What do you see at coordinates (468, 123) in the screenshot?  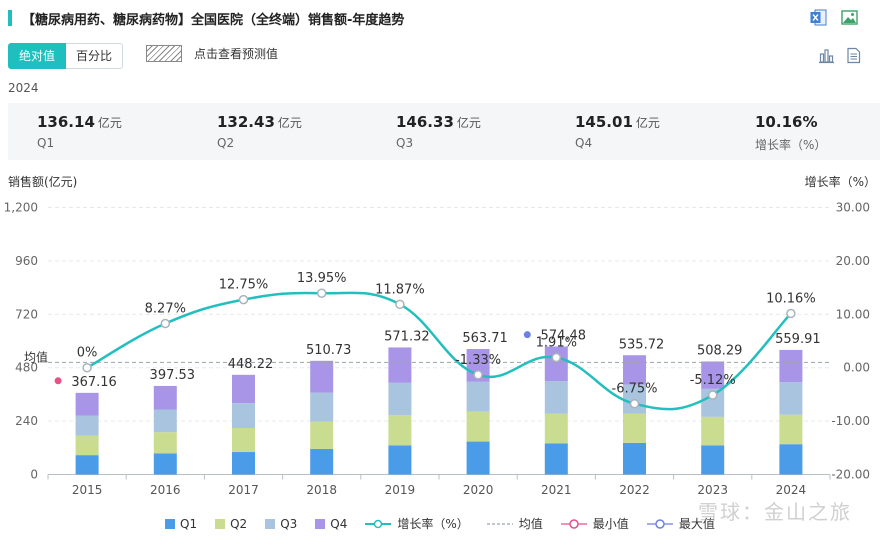 I see `summary-unit: 亿元` at bounding box center [468, 123].